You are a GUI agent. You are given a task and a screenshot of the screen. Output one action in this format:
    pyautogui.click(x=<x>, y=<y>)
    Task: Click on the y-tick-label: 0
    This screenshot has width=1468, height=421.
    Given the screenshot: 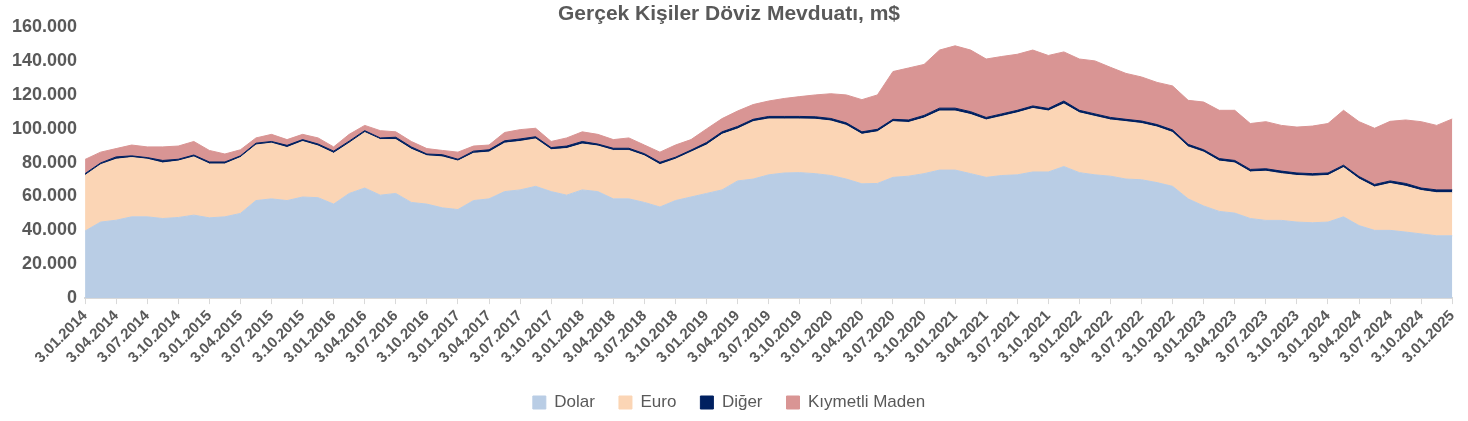 What is the action you would take?
    pyautogui.click(x=72, y=297)
    